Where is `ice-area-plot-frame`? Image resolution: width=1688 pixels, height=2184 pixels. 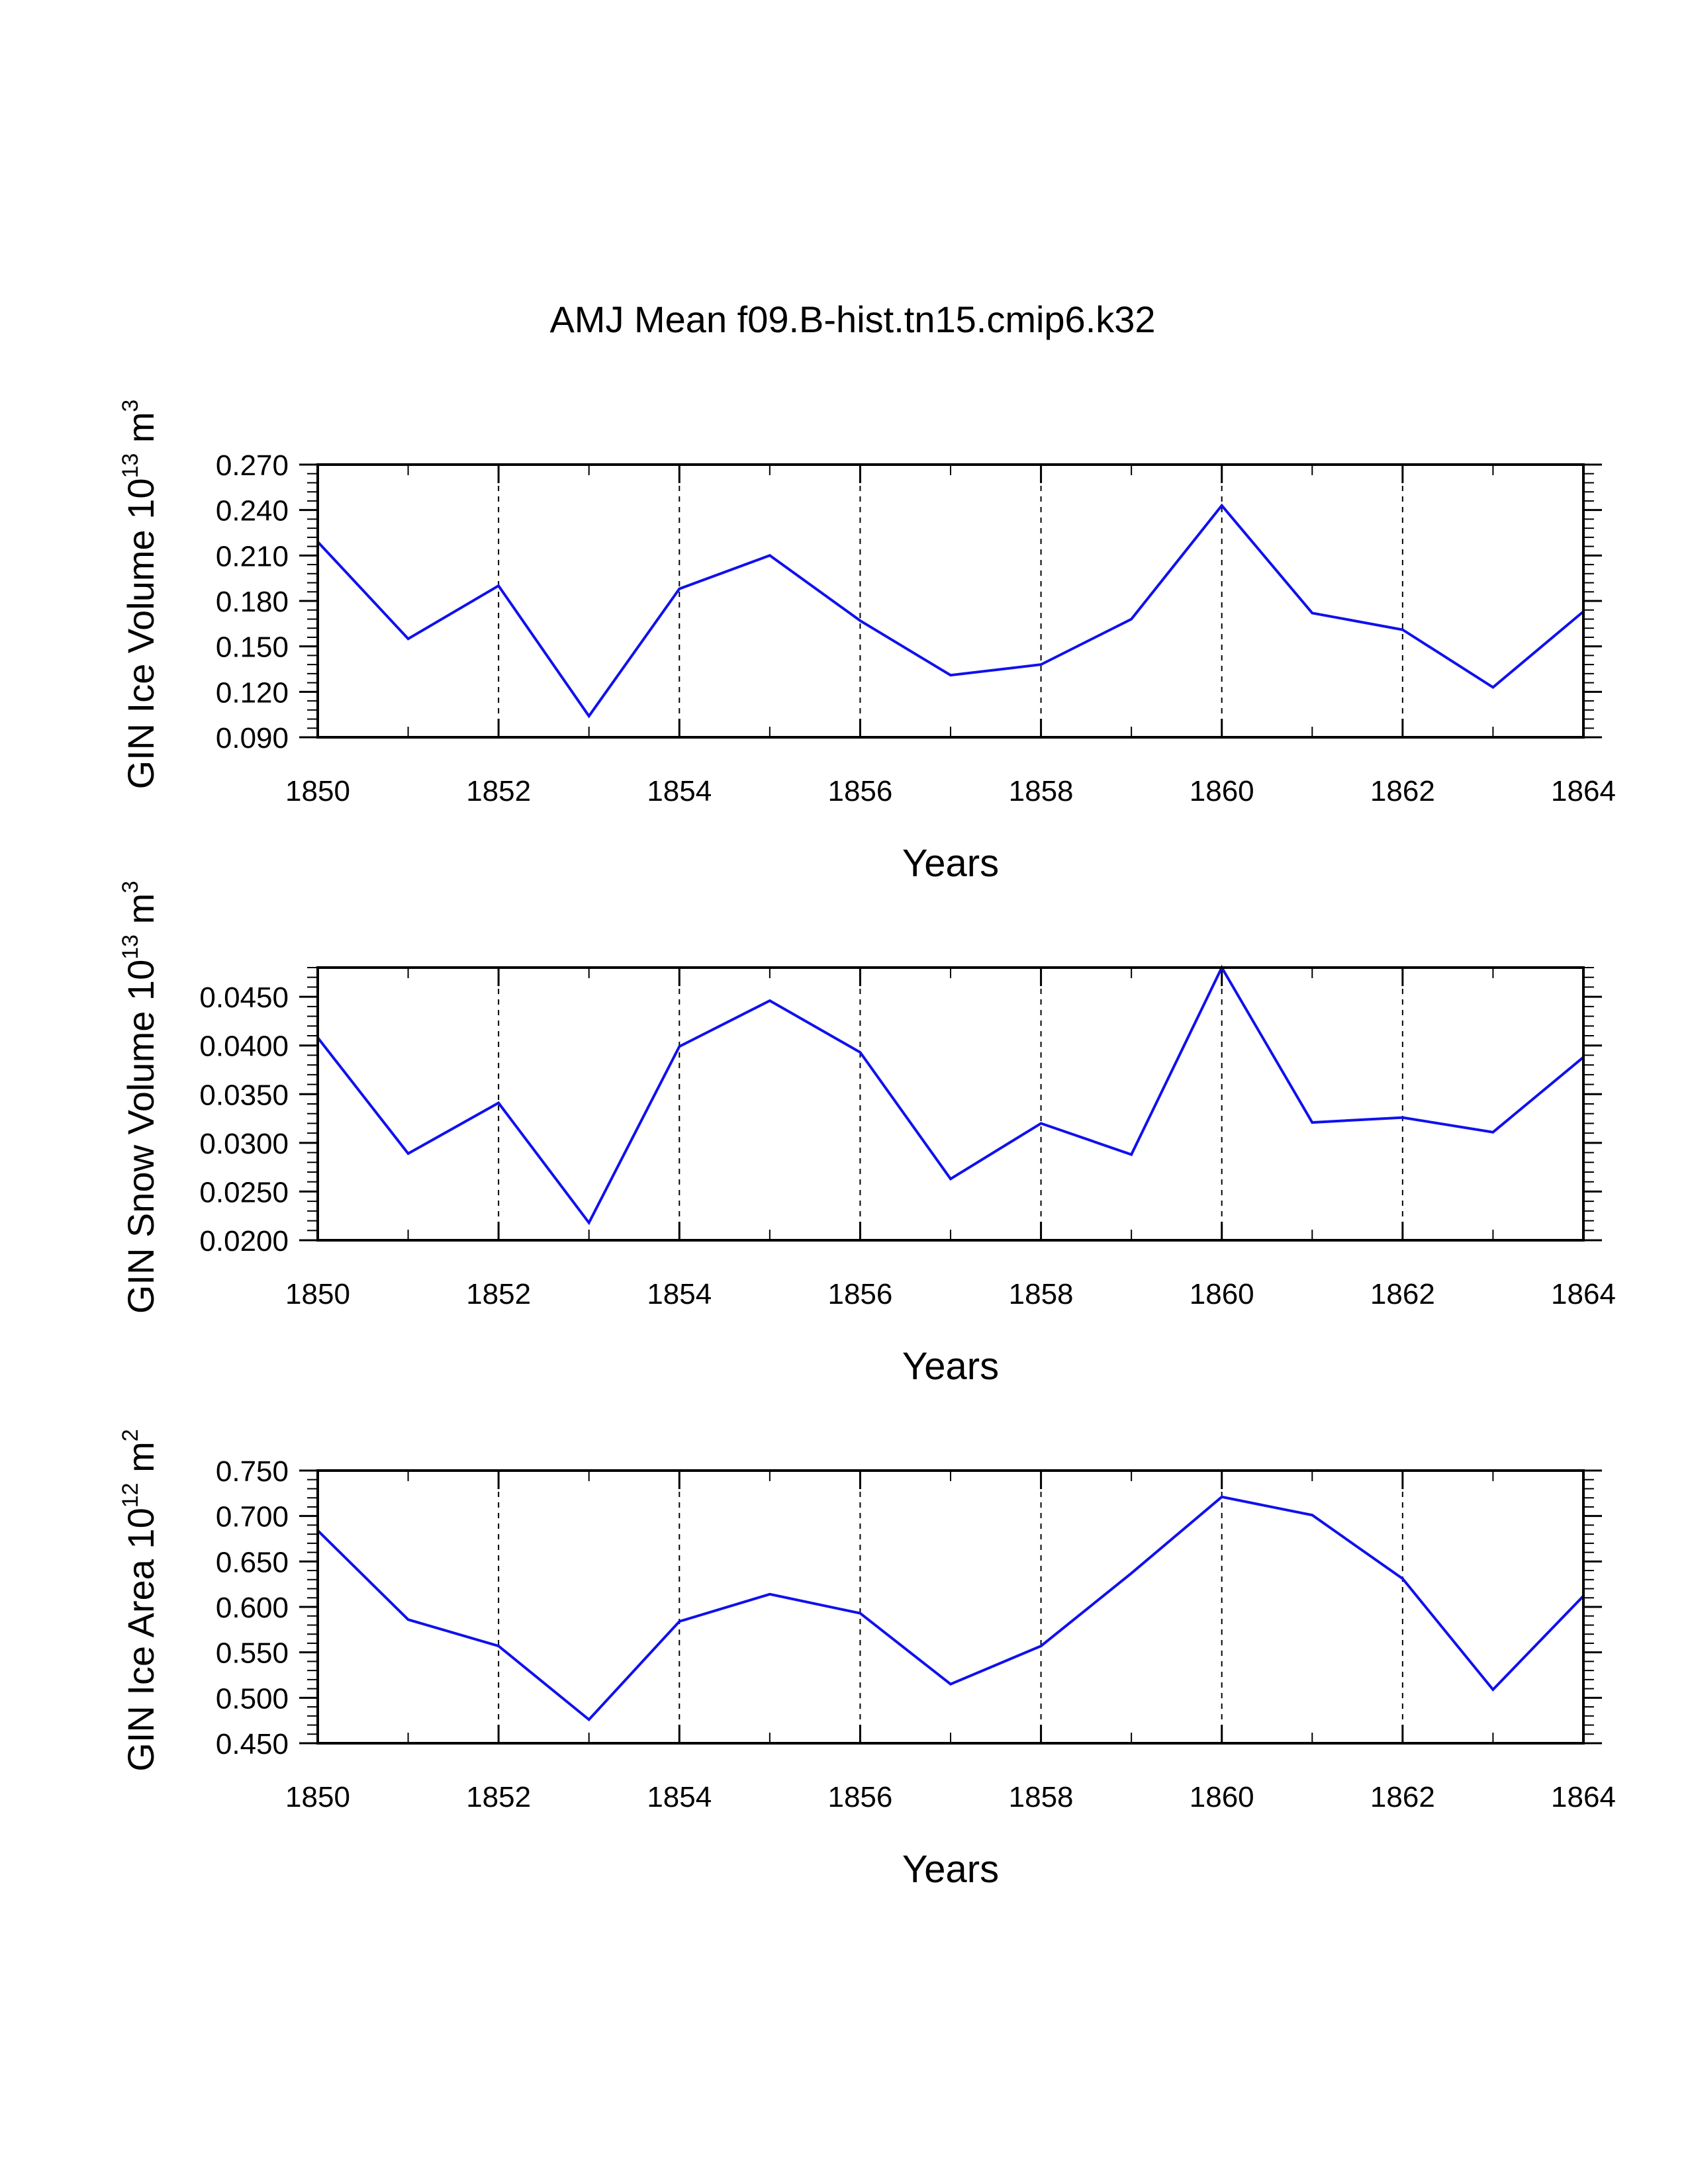
ice-area-plot-frame is located at coordinates (950, 1607).